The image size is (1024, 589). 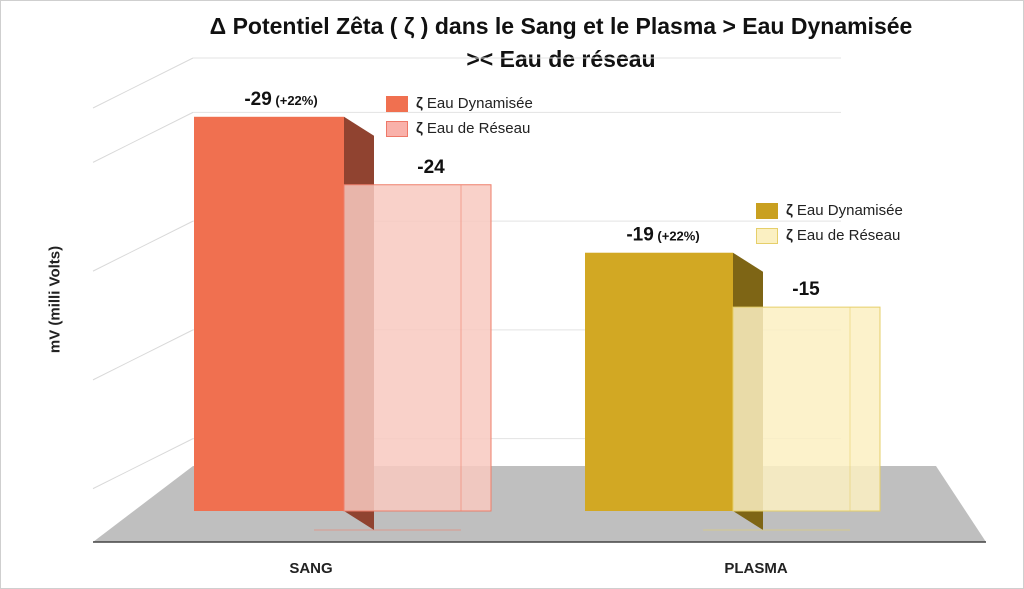 I want to click on legend-plasma: ζ Eau Dynamisée ζ Eau de Réseau, so click(x=829, y=223).